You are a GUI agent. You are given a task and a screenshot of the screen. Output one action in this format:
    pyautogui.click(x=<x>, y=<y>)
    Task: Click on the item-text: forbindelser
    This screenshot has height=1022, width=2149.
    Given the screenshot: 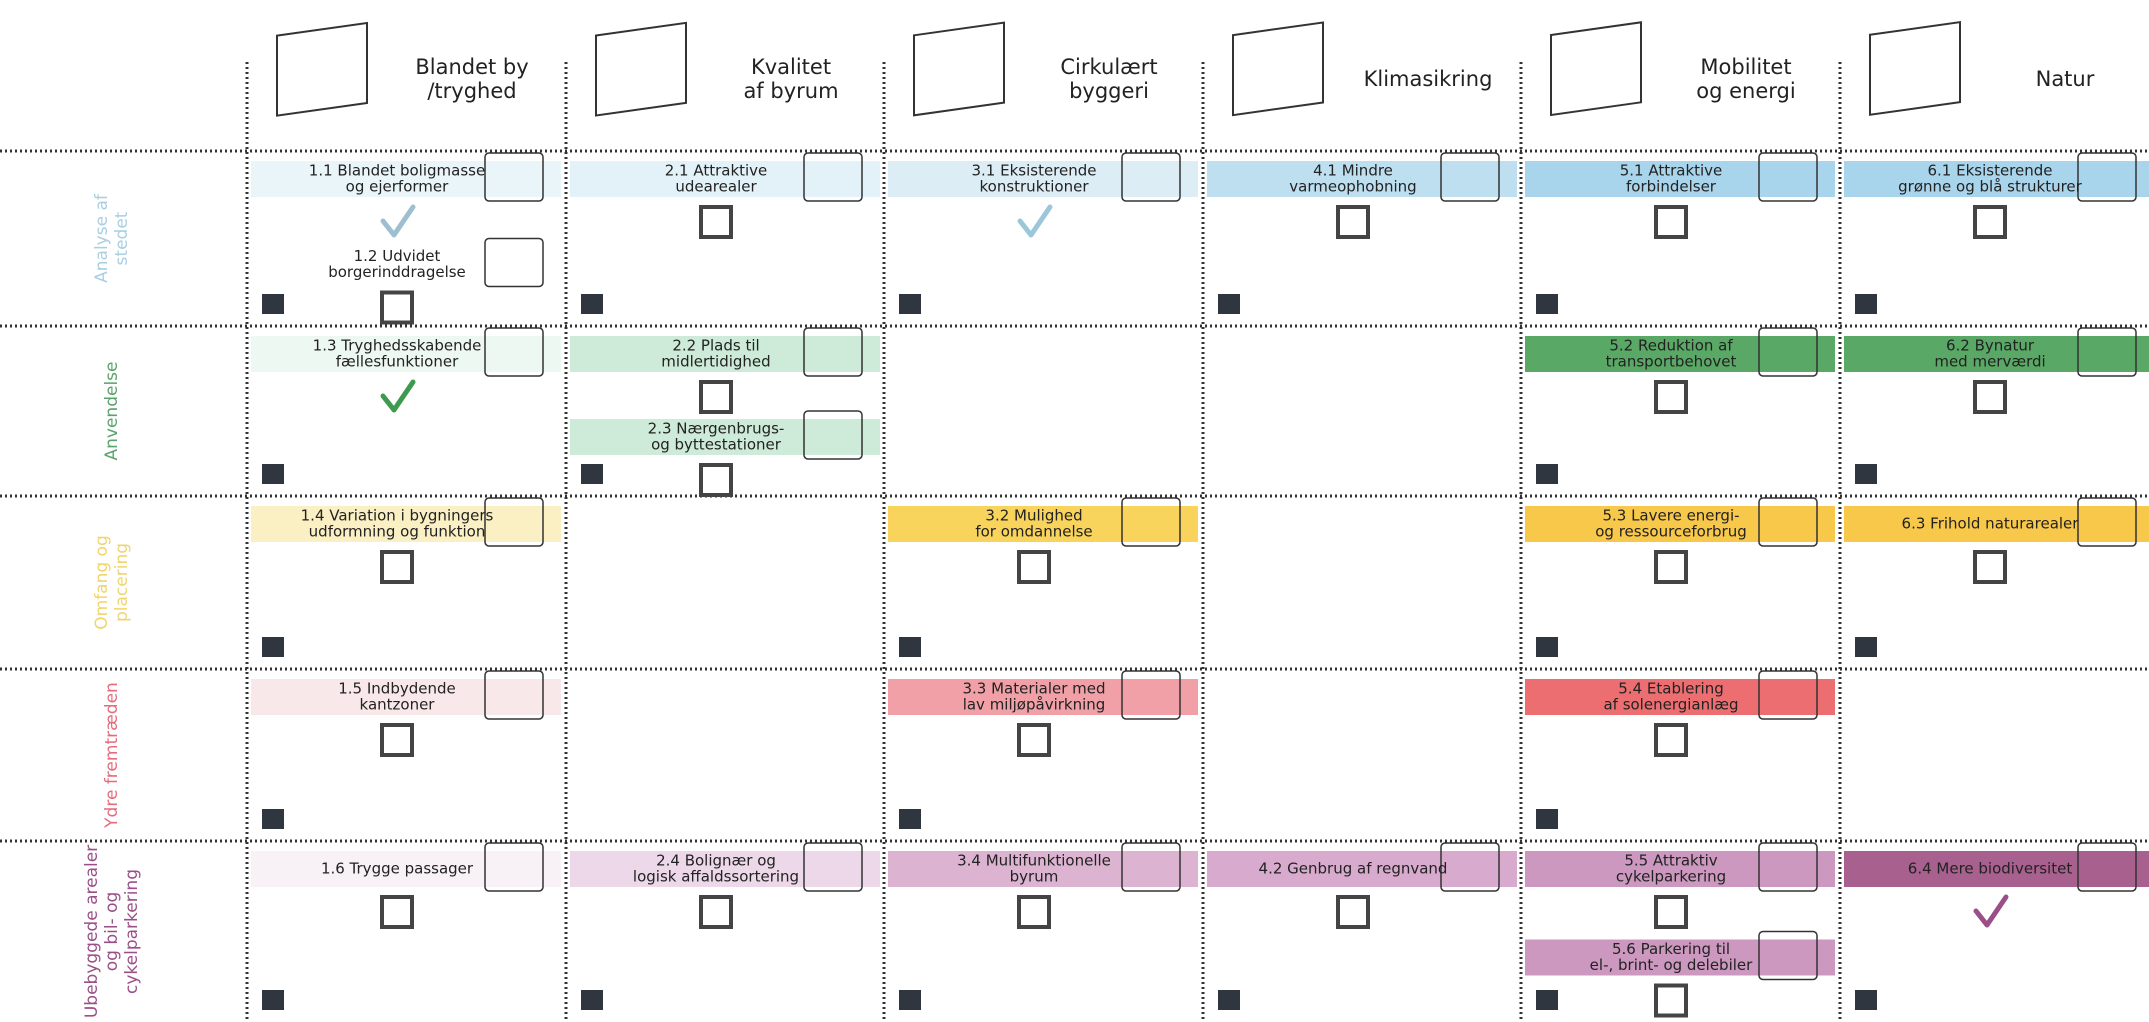 What is the action you would take?
    pyautogui.click(x=1671, y=187)
    